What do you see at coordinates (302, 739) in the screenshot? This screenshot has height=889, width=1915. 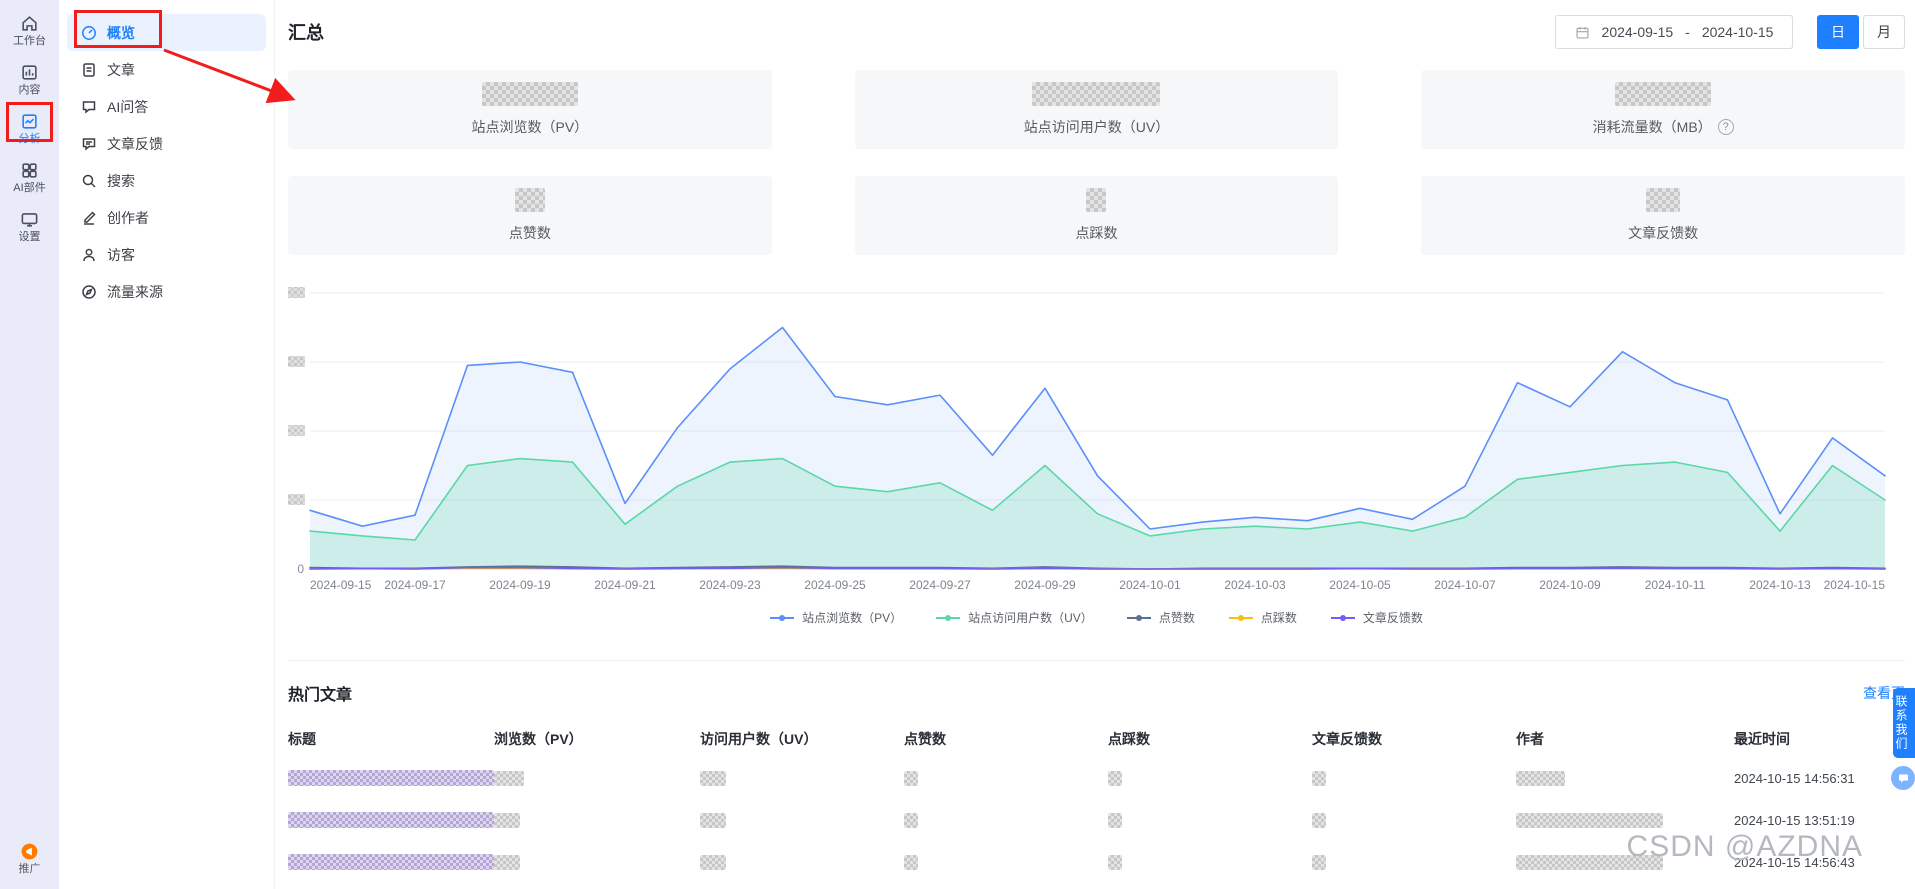 I see `column-header-title: 标题` at bounding box center [302, 739].